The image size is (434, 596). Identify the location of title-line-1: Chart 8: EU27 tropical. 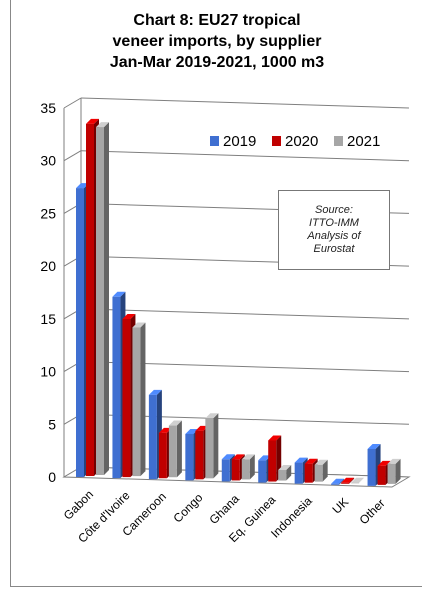
(217, 20).